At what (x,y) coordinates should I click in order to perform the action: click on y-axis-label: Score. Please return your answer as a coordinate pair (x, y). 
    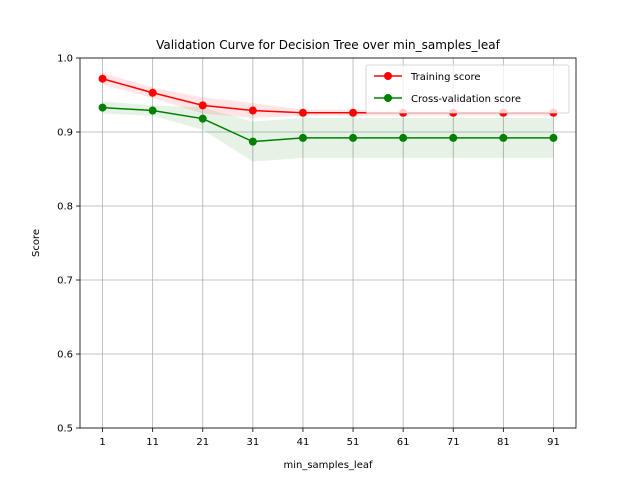
    Looking at the image, I should click on (36, 243).